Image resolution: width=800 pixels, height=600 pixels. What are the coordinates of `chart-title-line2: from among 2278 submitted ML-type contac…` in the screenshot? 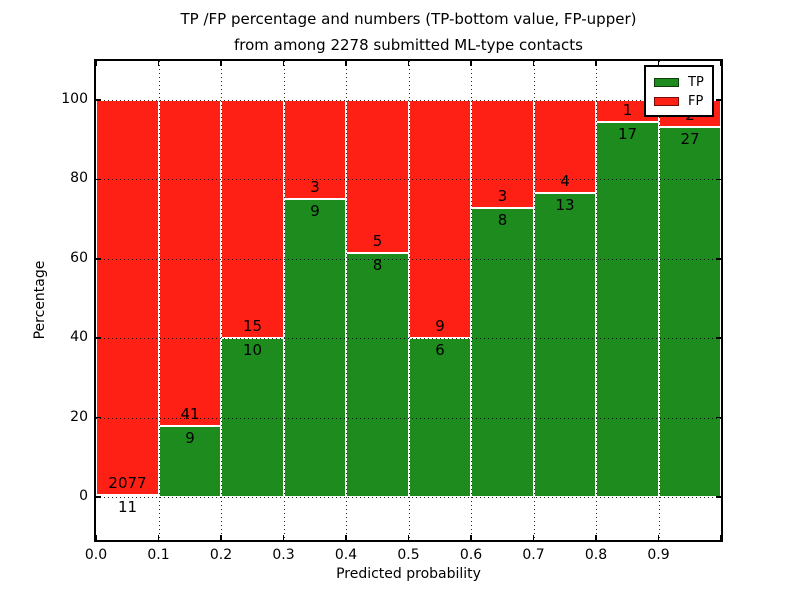 It's located at (408, 45).